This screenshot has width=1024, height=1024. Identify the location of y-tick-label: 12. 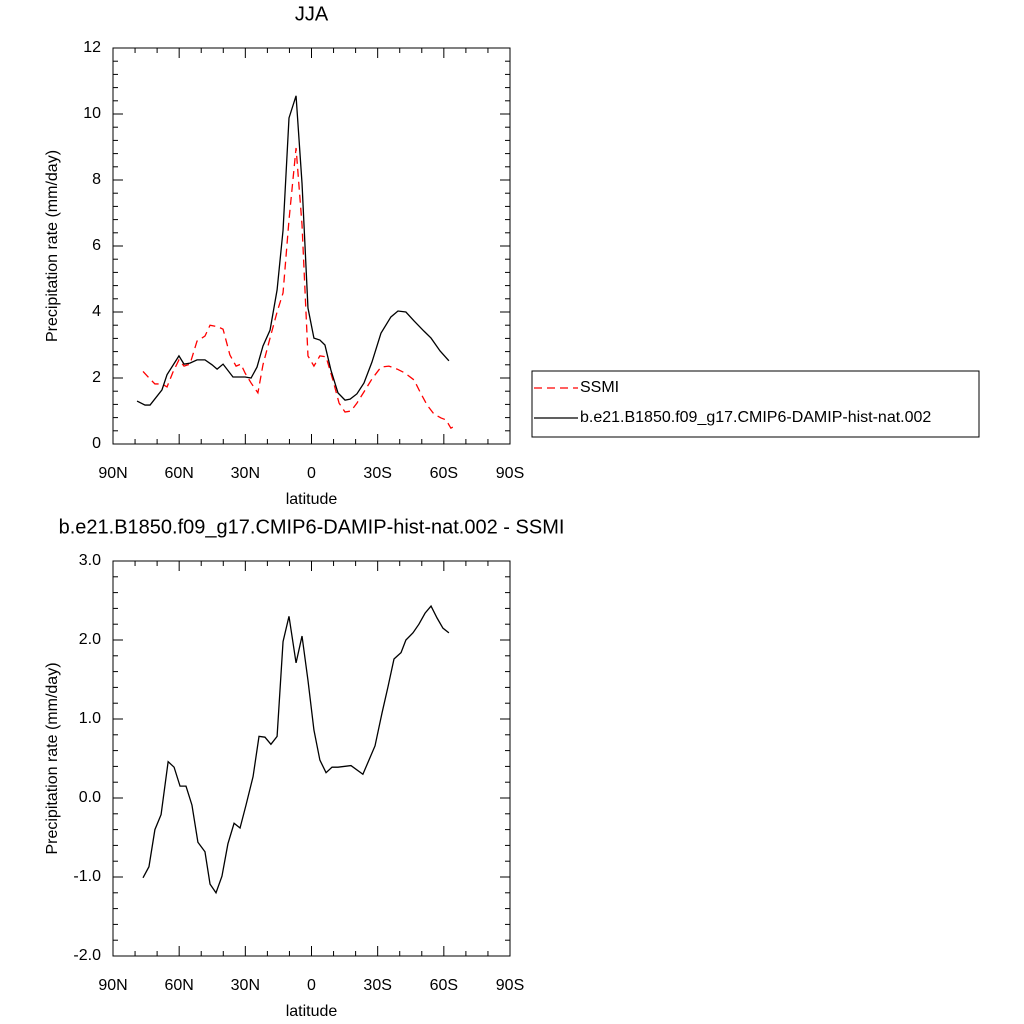
(92, 47).